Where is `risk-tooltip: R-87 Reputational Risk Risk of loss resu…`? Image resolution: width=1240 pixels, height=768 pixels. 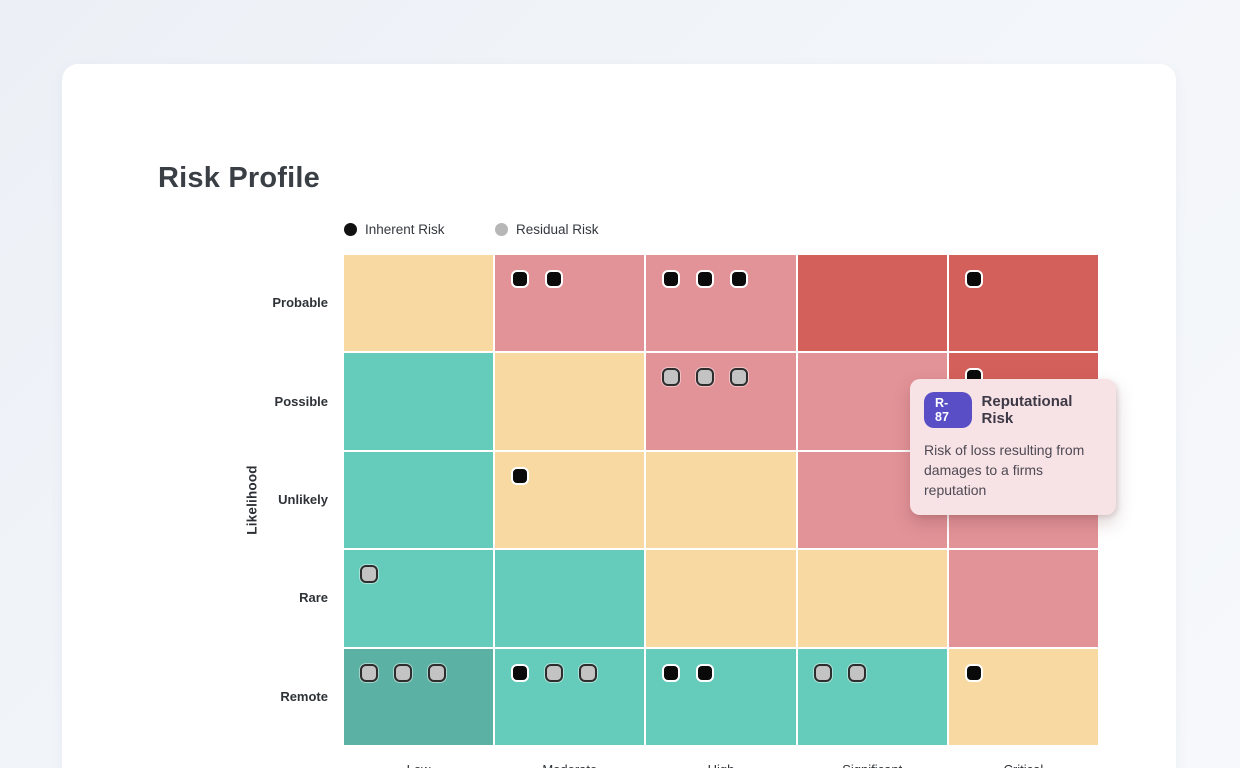
risk-tooltip: R-87 Reputational Risk Risk of loss resu… is located at coordinates (1013, 447).